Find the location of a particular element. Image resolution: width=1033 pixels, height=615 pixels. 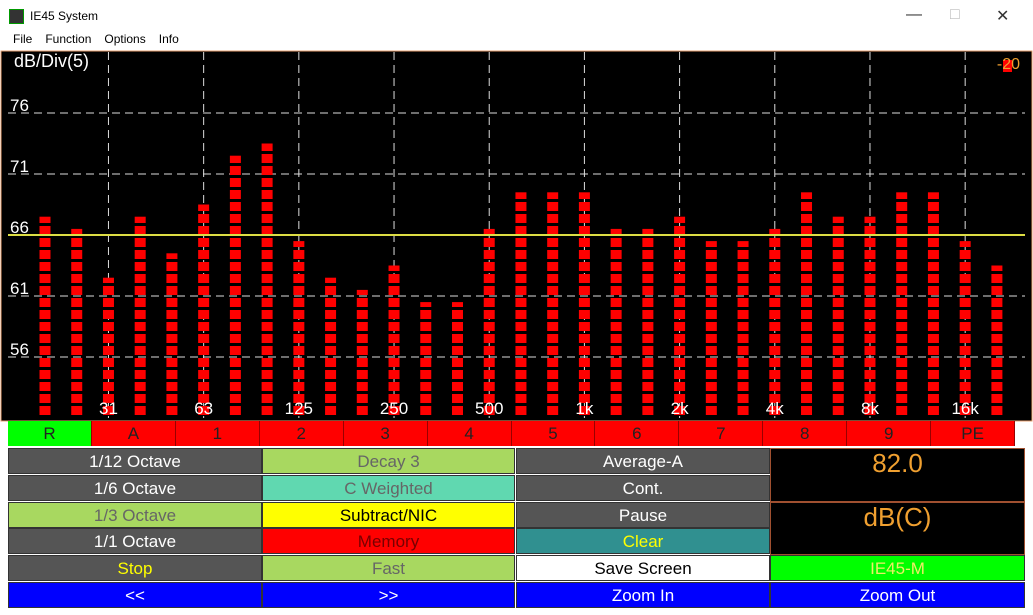

y-tick-label: 61 is located at coordinates (19, 288).